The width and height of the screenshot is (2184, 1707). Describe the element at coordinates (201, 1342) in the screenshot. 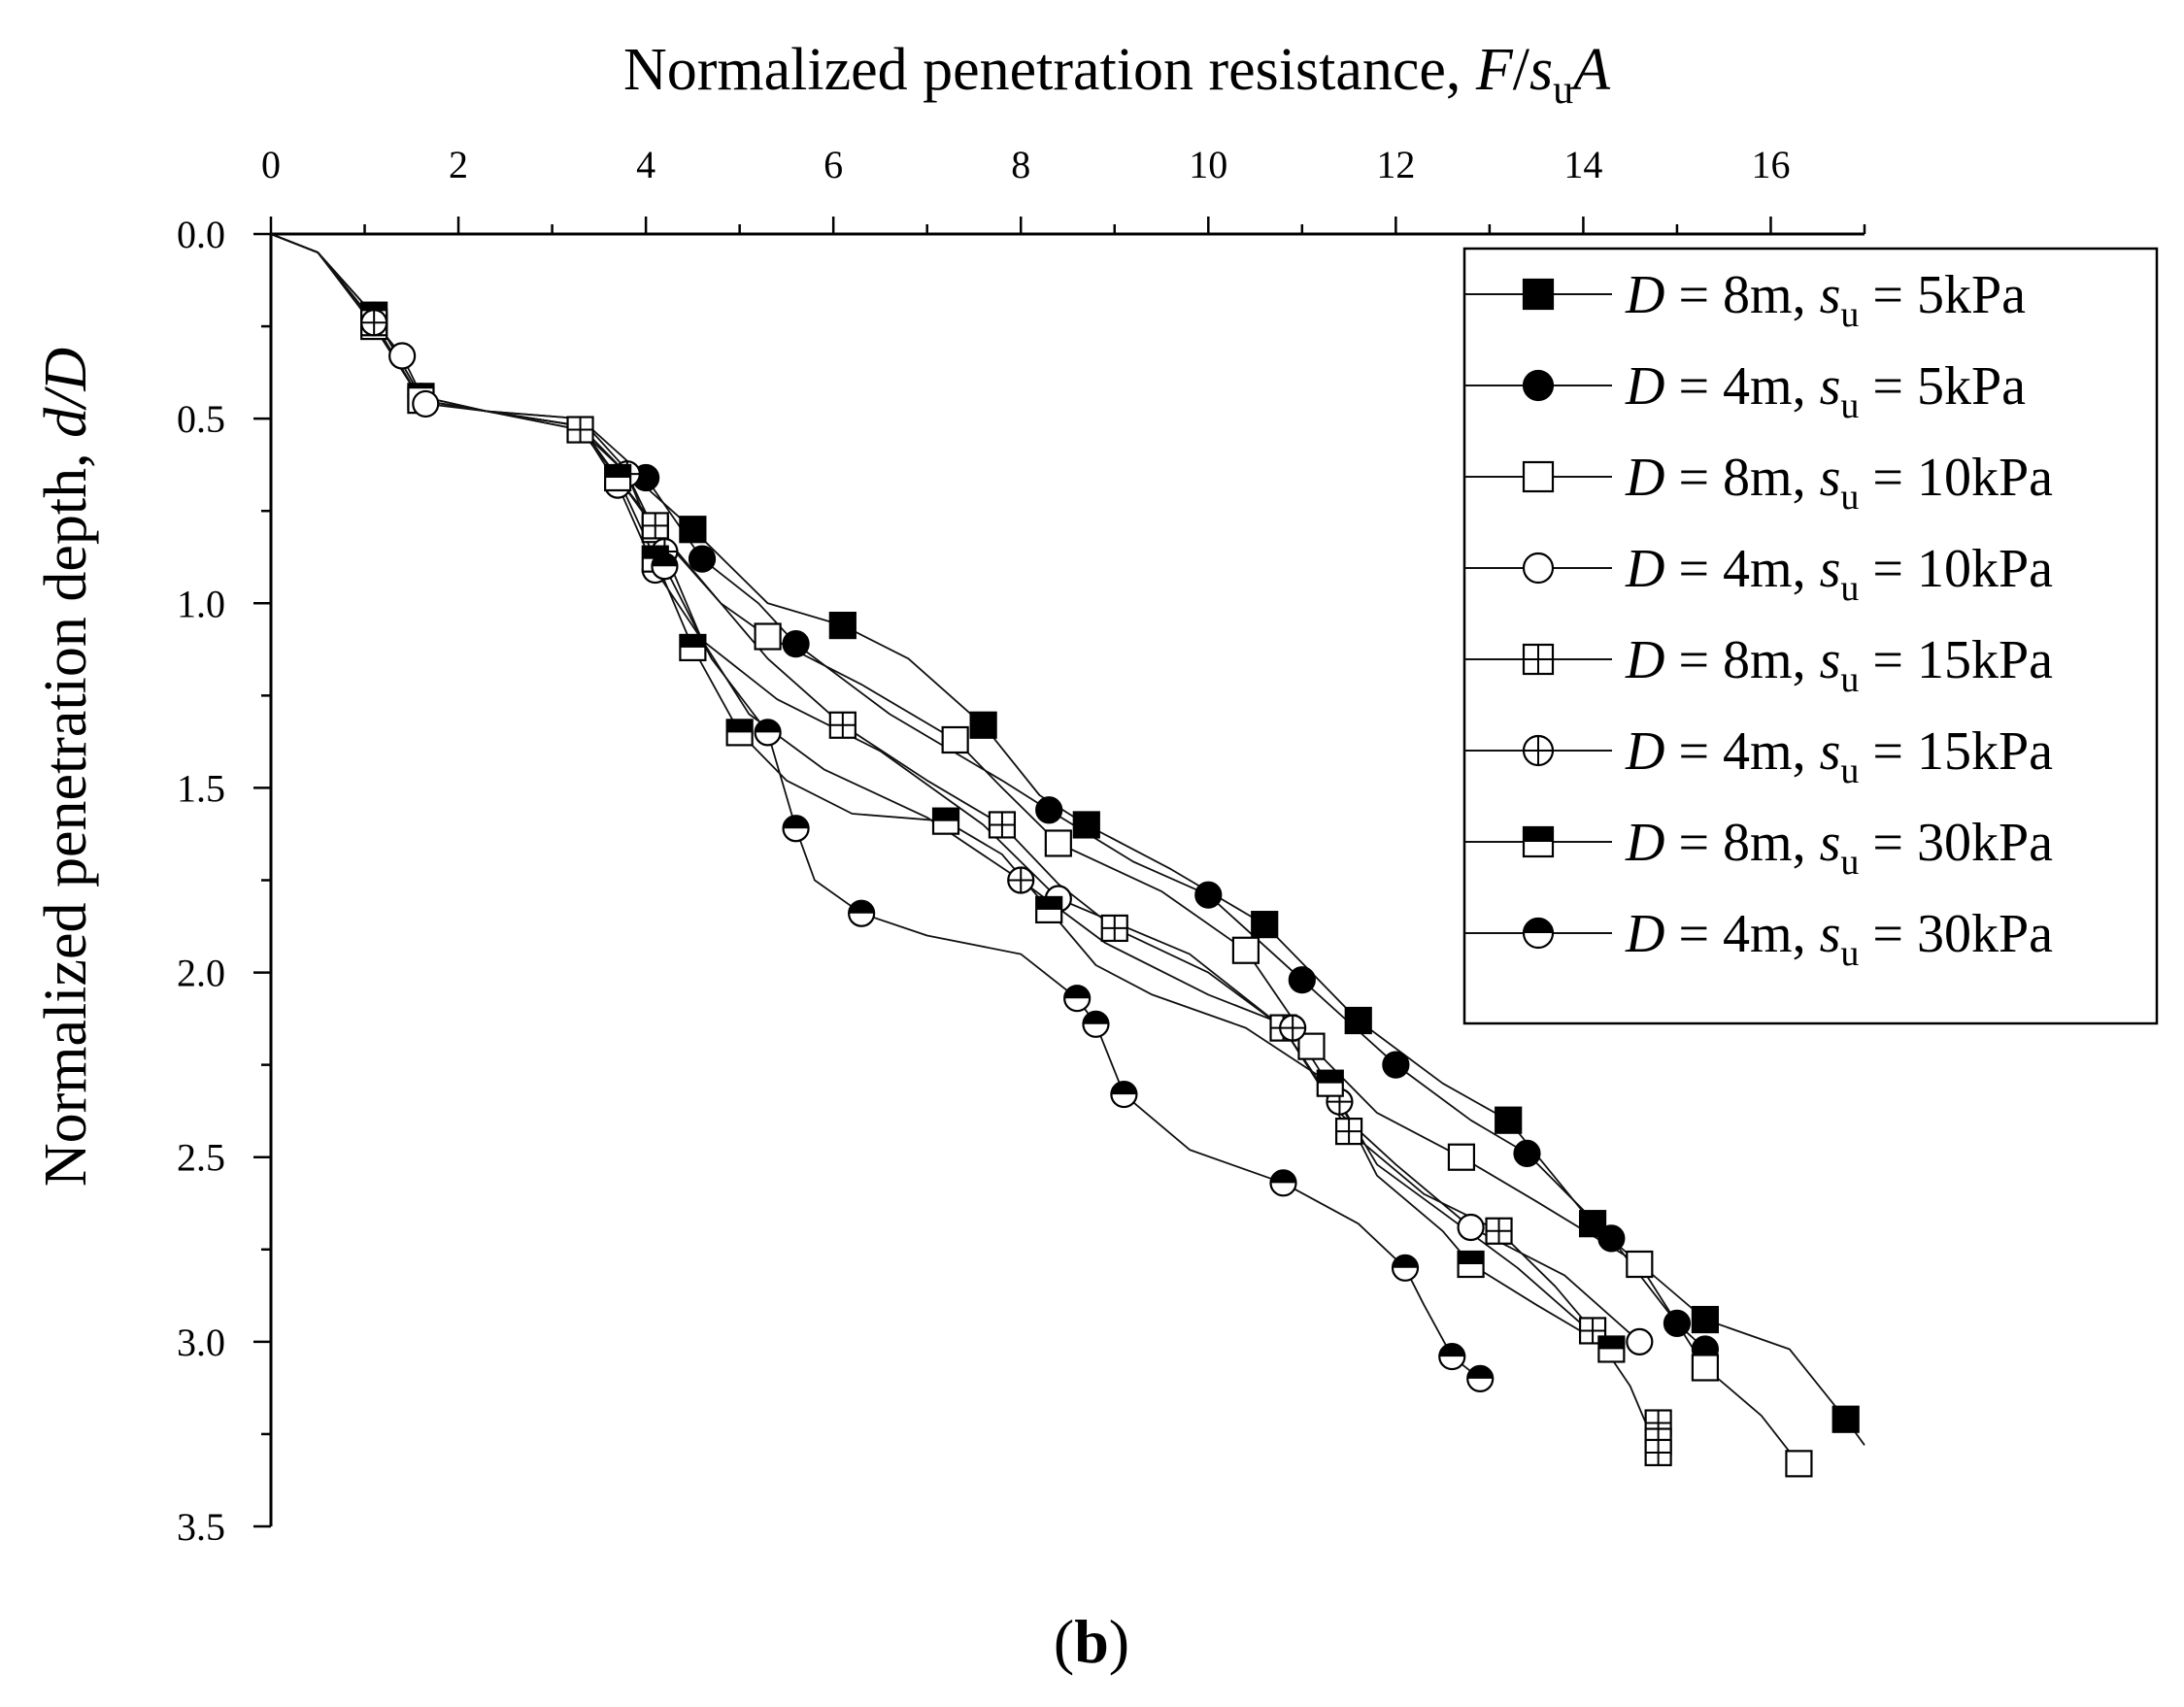

I see `y-tick-label: 3.0` at that location.